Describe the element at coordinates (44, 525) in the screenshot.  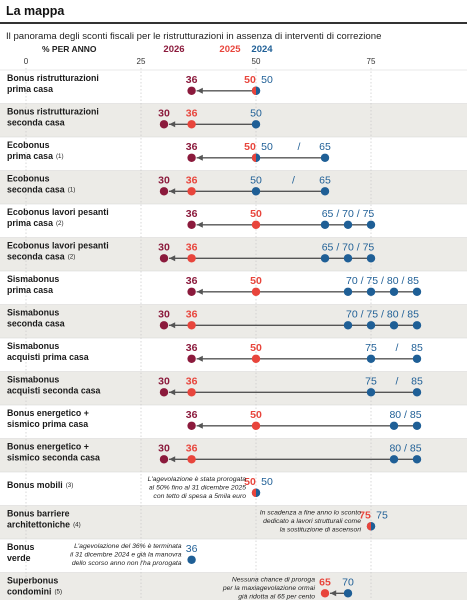
I see `row-label: architettoniche (4)` at that location.